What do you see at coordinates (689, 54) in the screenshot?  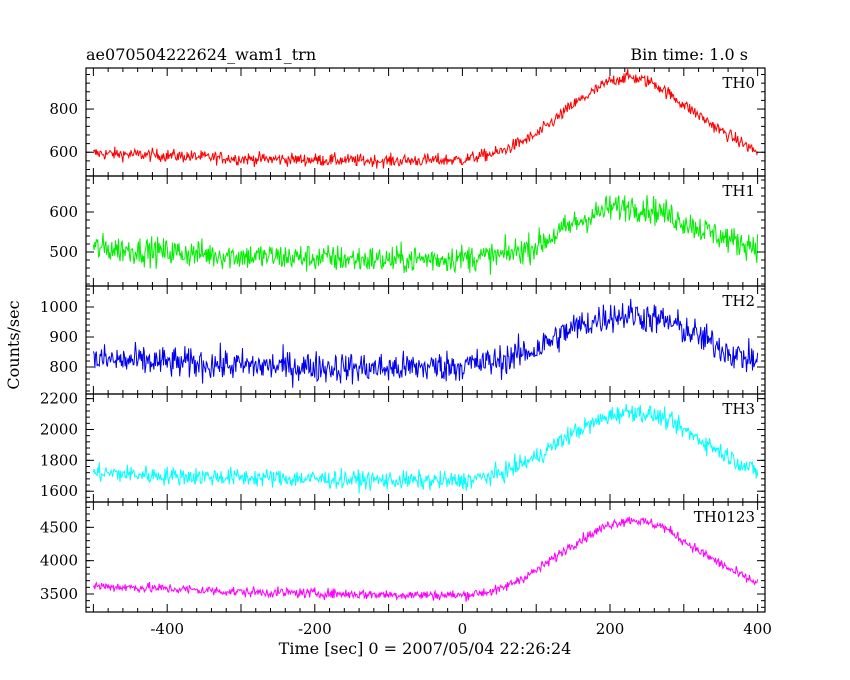 I see `chart-title-right: Bin time: 1.0 s` at bounding box center [689, 54].